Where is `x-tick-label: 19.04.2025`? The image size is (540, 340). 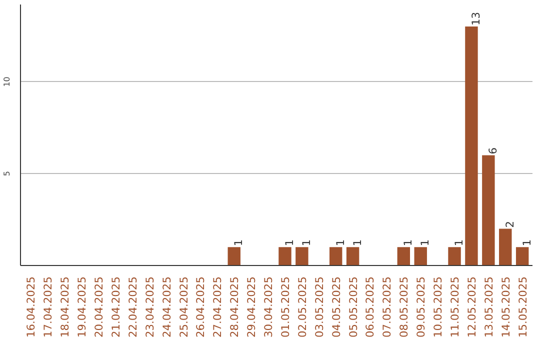
x-tick-label: 19.04.2025 is located at coordinates (82, 307).